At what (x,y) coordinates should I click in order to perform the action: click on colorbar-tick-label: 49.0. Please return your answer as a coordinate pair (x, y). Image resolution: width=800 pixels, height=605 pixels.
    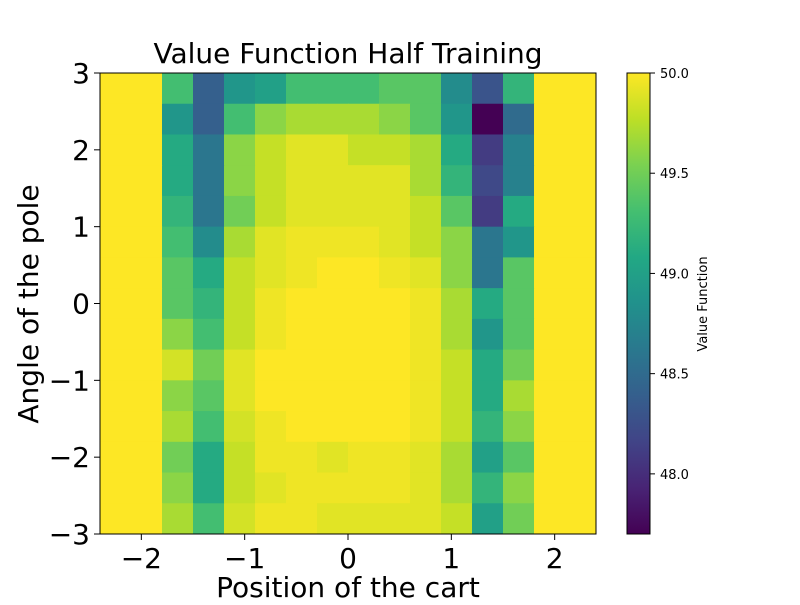
    Looking at the image, I should click on (674, 274).